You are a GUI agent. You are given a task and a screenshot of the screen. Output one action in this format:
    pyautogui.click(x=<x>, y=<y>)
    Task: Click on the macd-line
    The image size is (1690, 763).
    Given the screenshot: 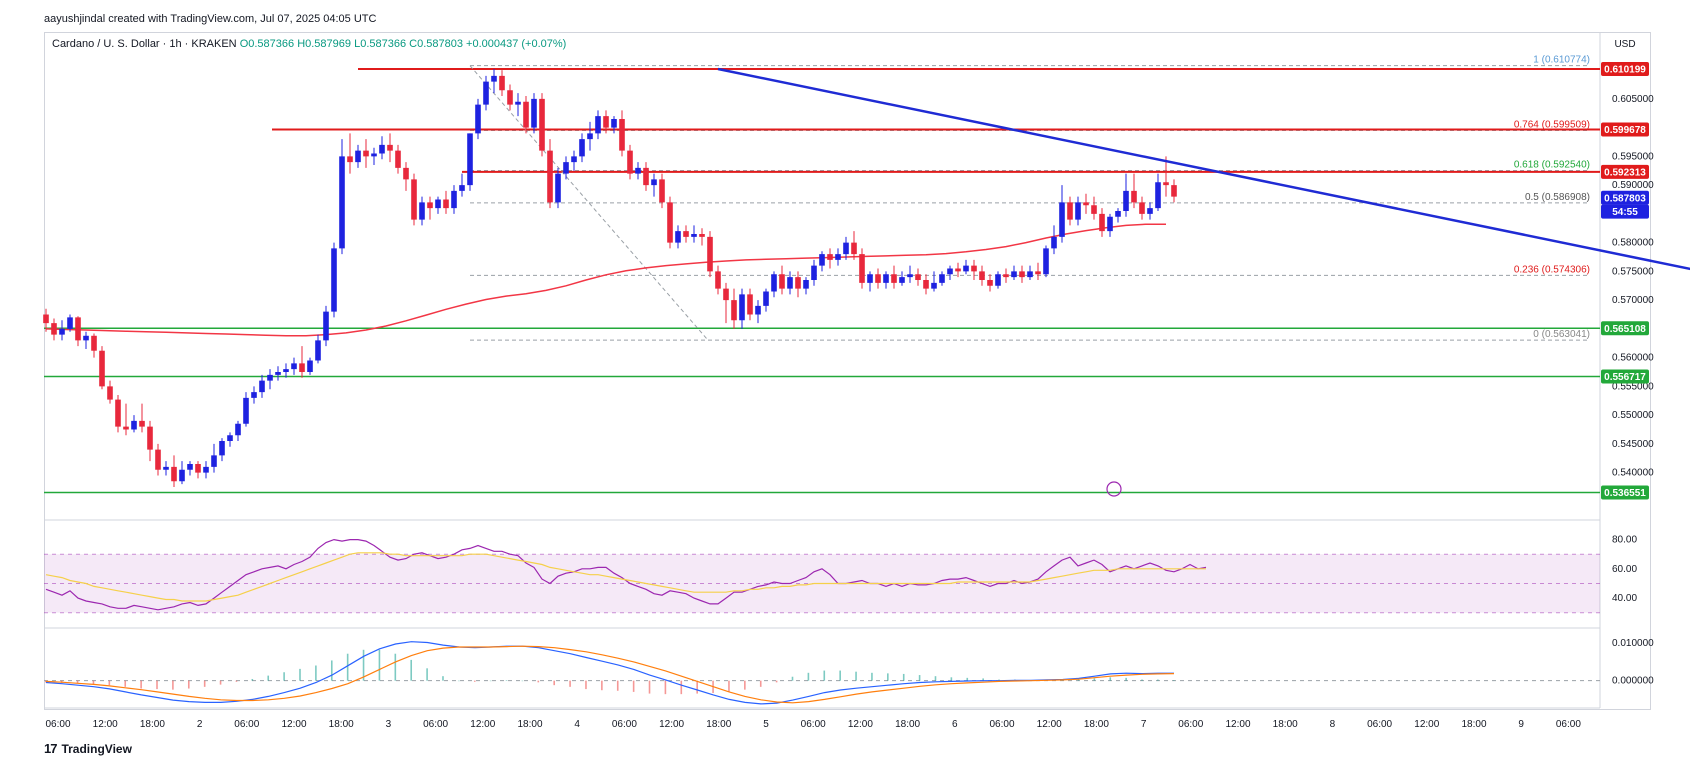 What is the action you would take?
    pyautogui.click(x=609, y=673)
    